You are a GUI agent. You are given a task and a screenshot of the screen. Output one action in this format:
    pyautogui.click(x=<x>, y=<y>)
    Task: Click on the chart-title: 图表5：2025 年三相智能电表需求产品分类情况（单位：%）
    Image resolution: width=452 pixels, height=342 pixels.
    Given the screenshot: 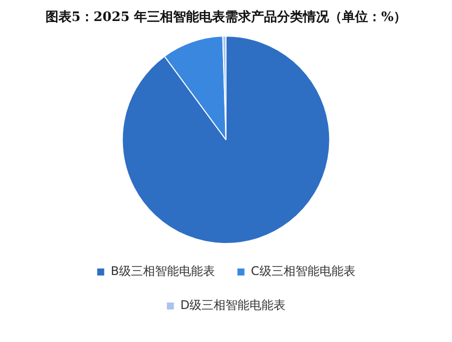 What is the action you would take?
    pyautogui.click(x=226, y=17)
    